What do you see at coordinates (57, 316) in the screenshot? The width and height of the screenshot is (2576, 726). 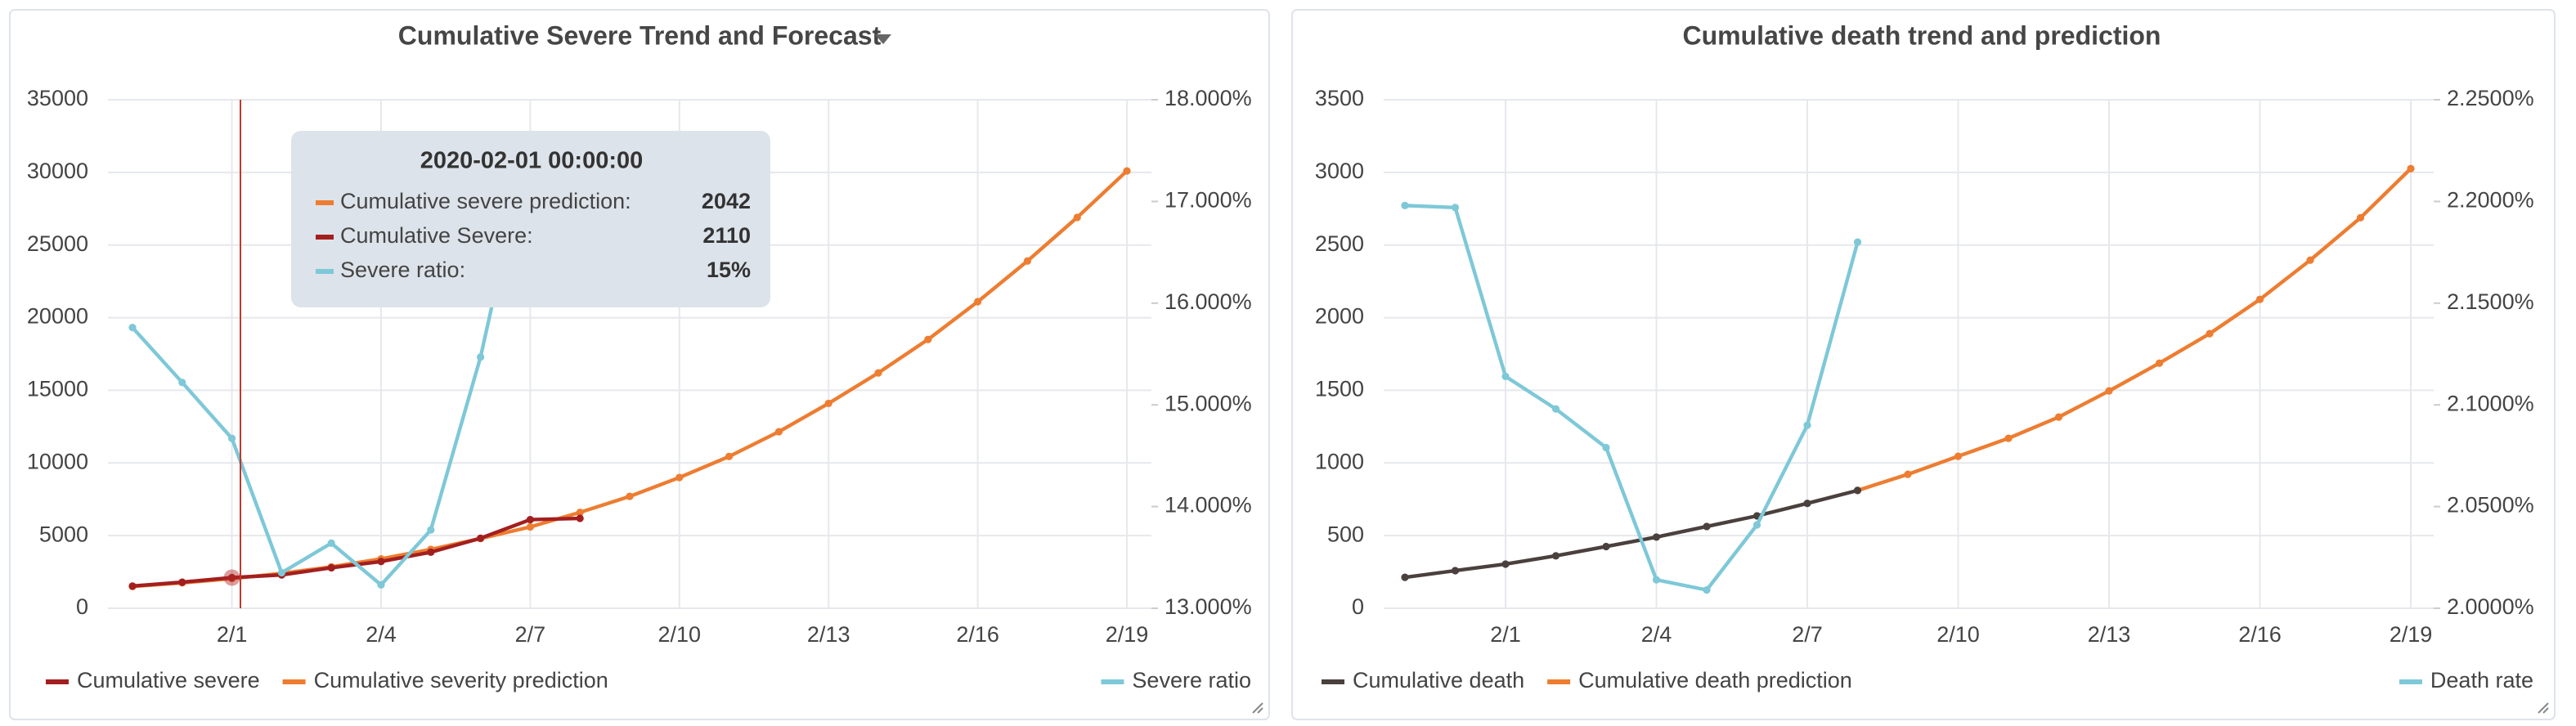 I see `y-tick-label: 20000` at bounding box center [57, 316].